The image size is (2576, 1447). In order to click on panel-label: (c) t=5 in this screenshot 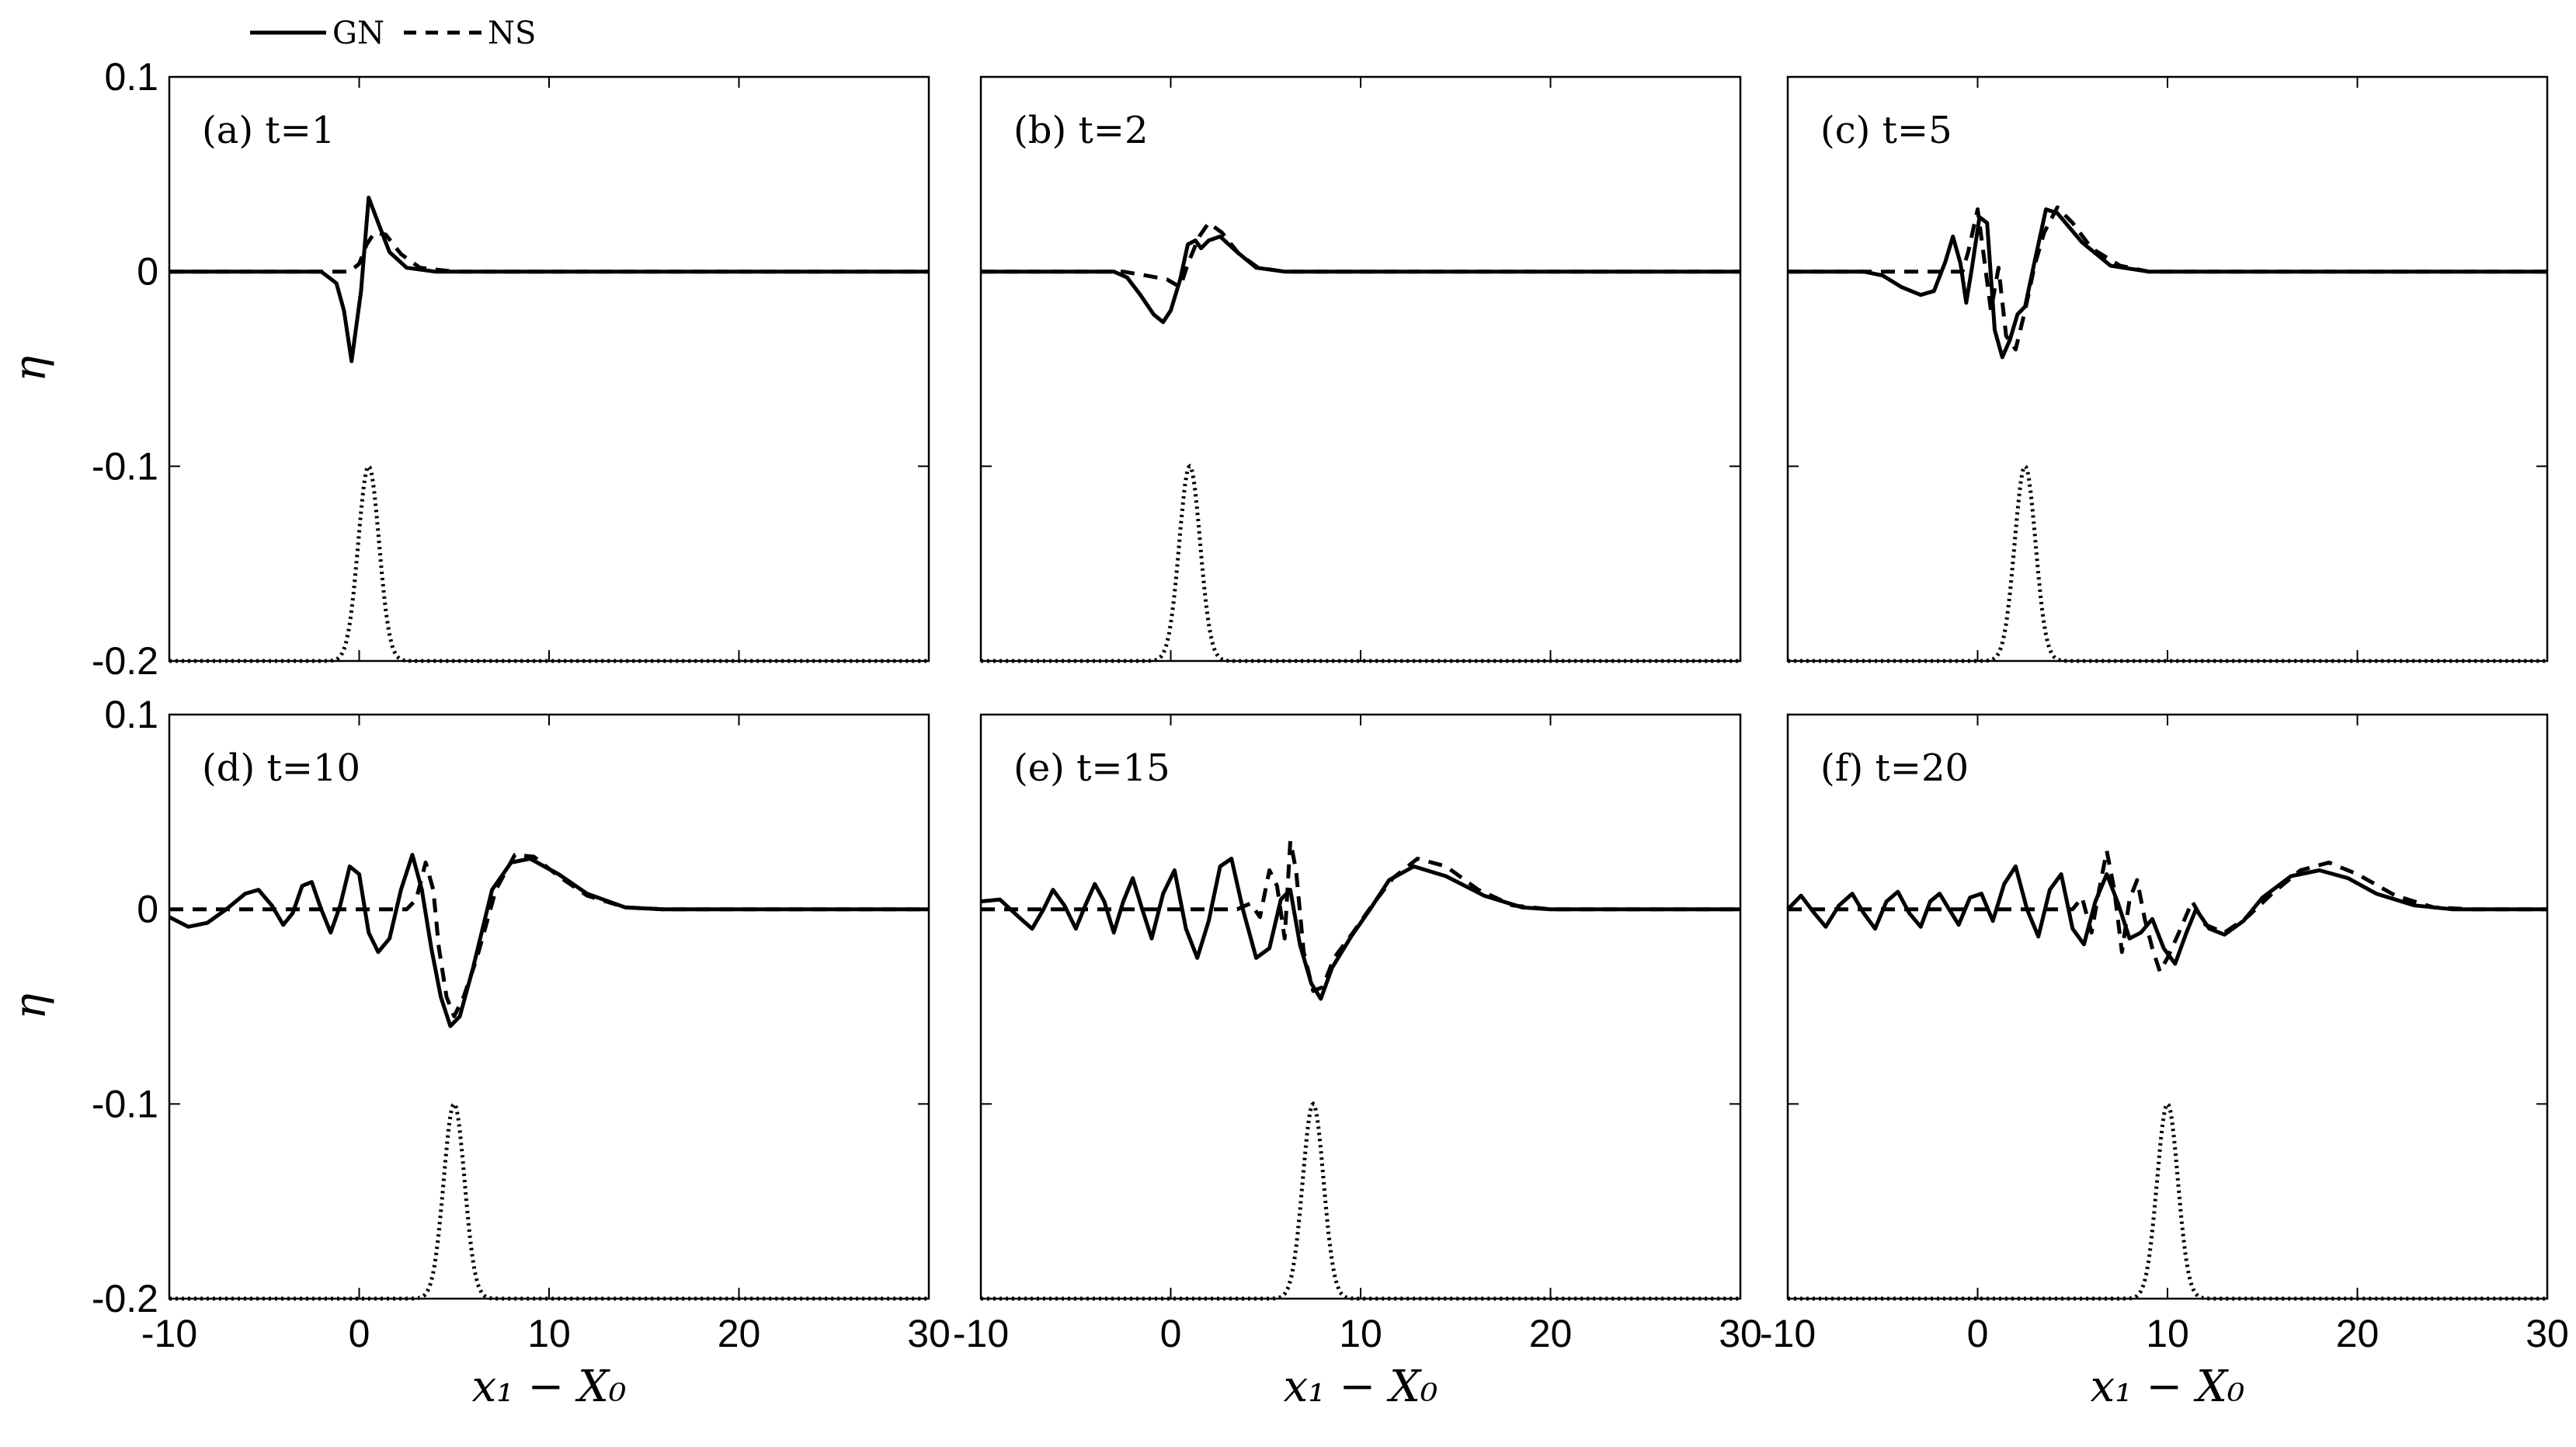, I will do `click(1886, 130)`.